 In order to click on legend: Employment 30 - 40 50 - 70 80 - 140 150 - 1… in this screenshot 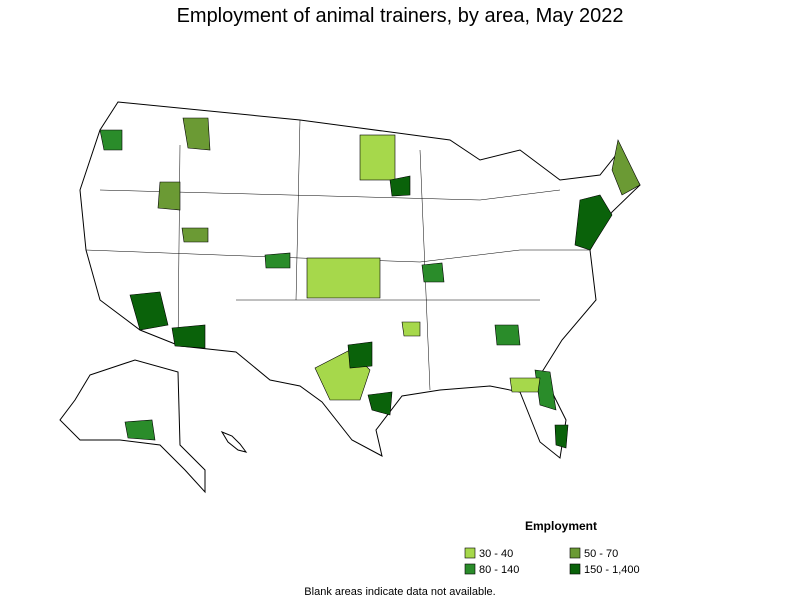, I will do `click(552, 547)`.